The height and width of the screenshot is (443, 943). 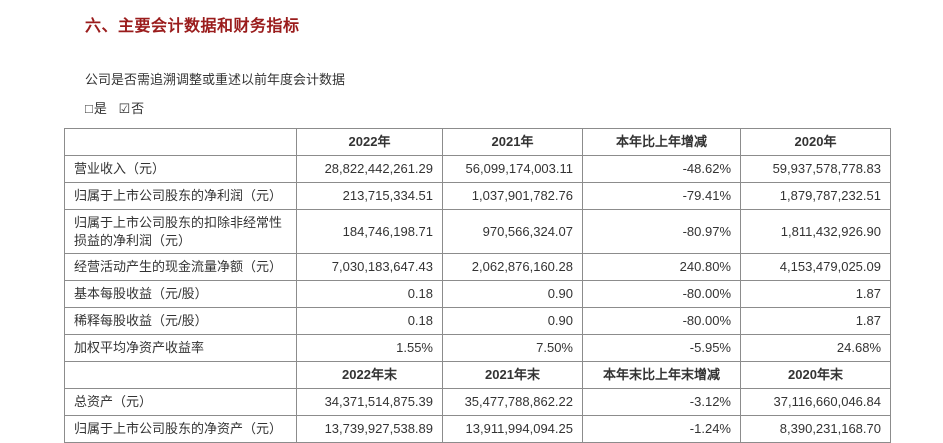 I want to click on value-cell: 28,822,442,261.29, so click(x=369, y=169).